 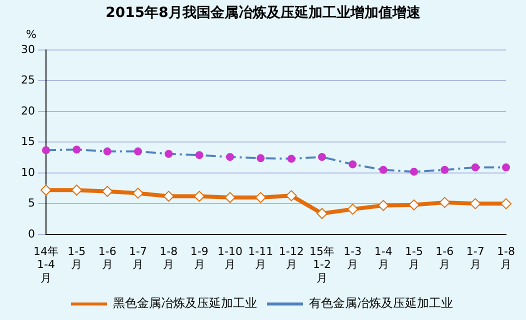 What do you see at coordinates (322, 264) in the screenshot?
I see `x-tick-label: 15年 1-2 月` at bounding box center [322, 264].